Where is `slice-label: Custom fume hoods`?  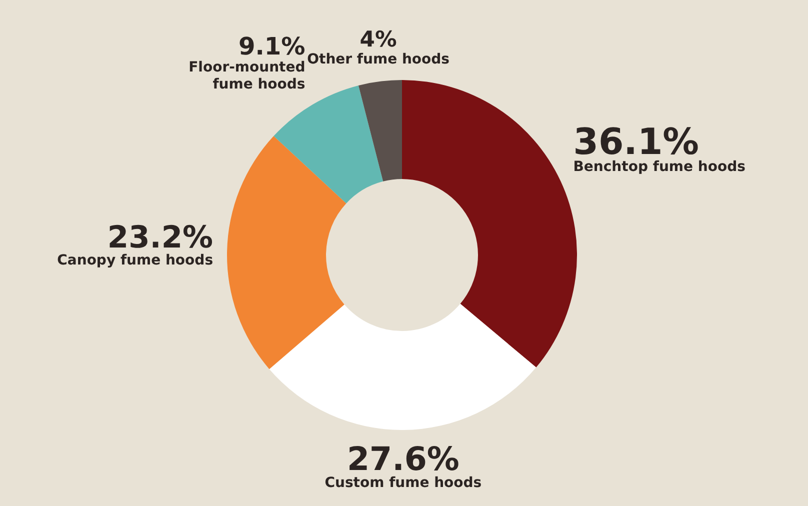 slice-label: Custom fume hoods is located at coordinates (403, 482).